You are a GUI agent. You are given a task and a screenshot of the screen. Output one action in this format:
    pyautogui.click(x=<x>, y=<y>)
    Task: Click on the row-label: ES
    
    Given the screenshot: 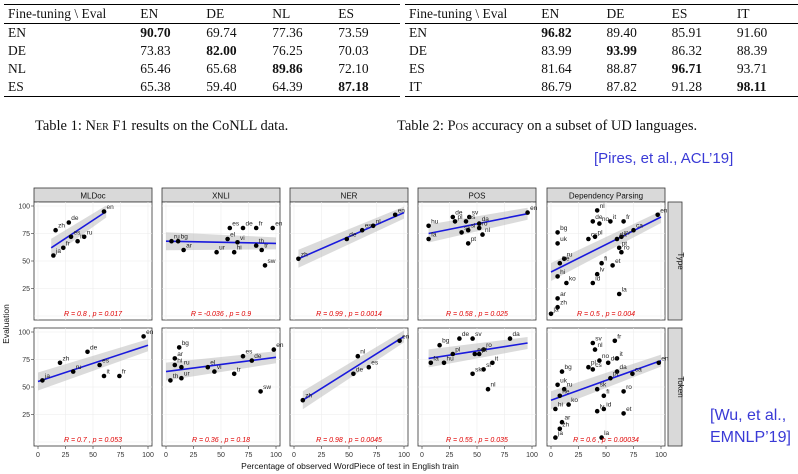 What is the action you would take?
    pyautogui.click(x=70, y=87)
    